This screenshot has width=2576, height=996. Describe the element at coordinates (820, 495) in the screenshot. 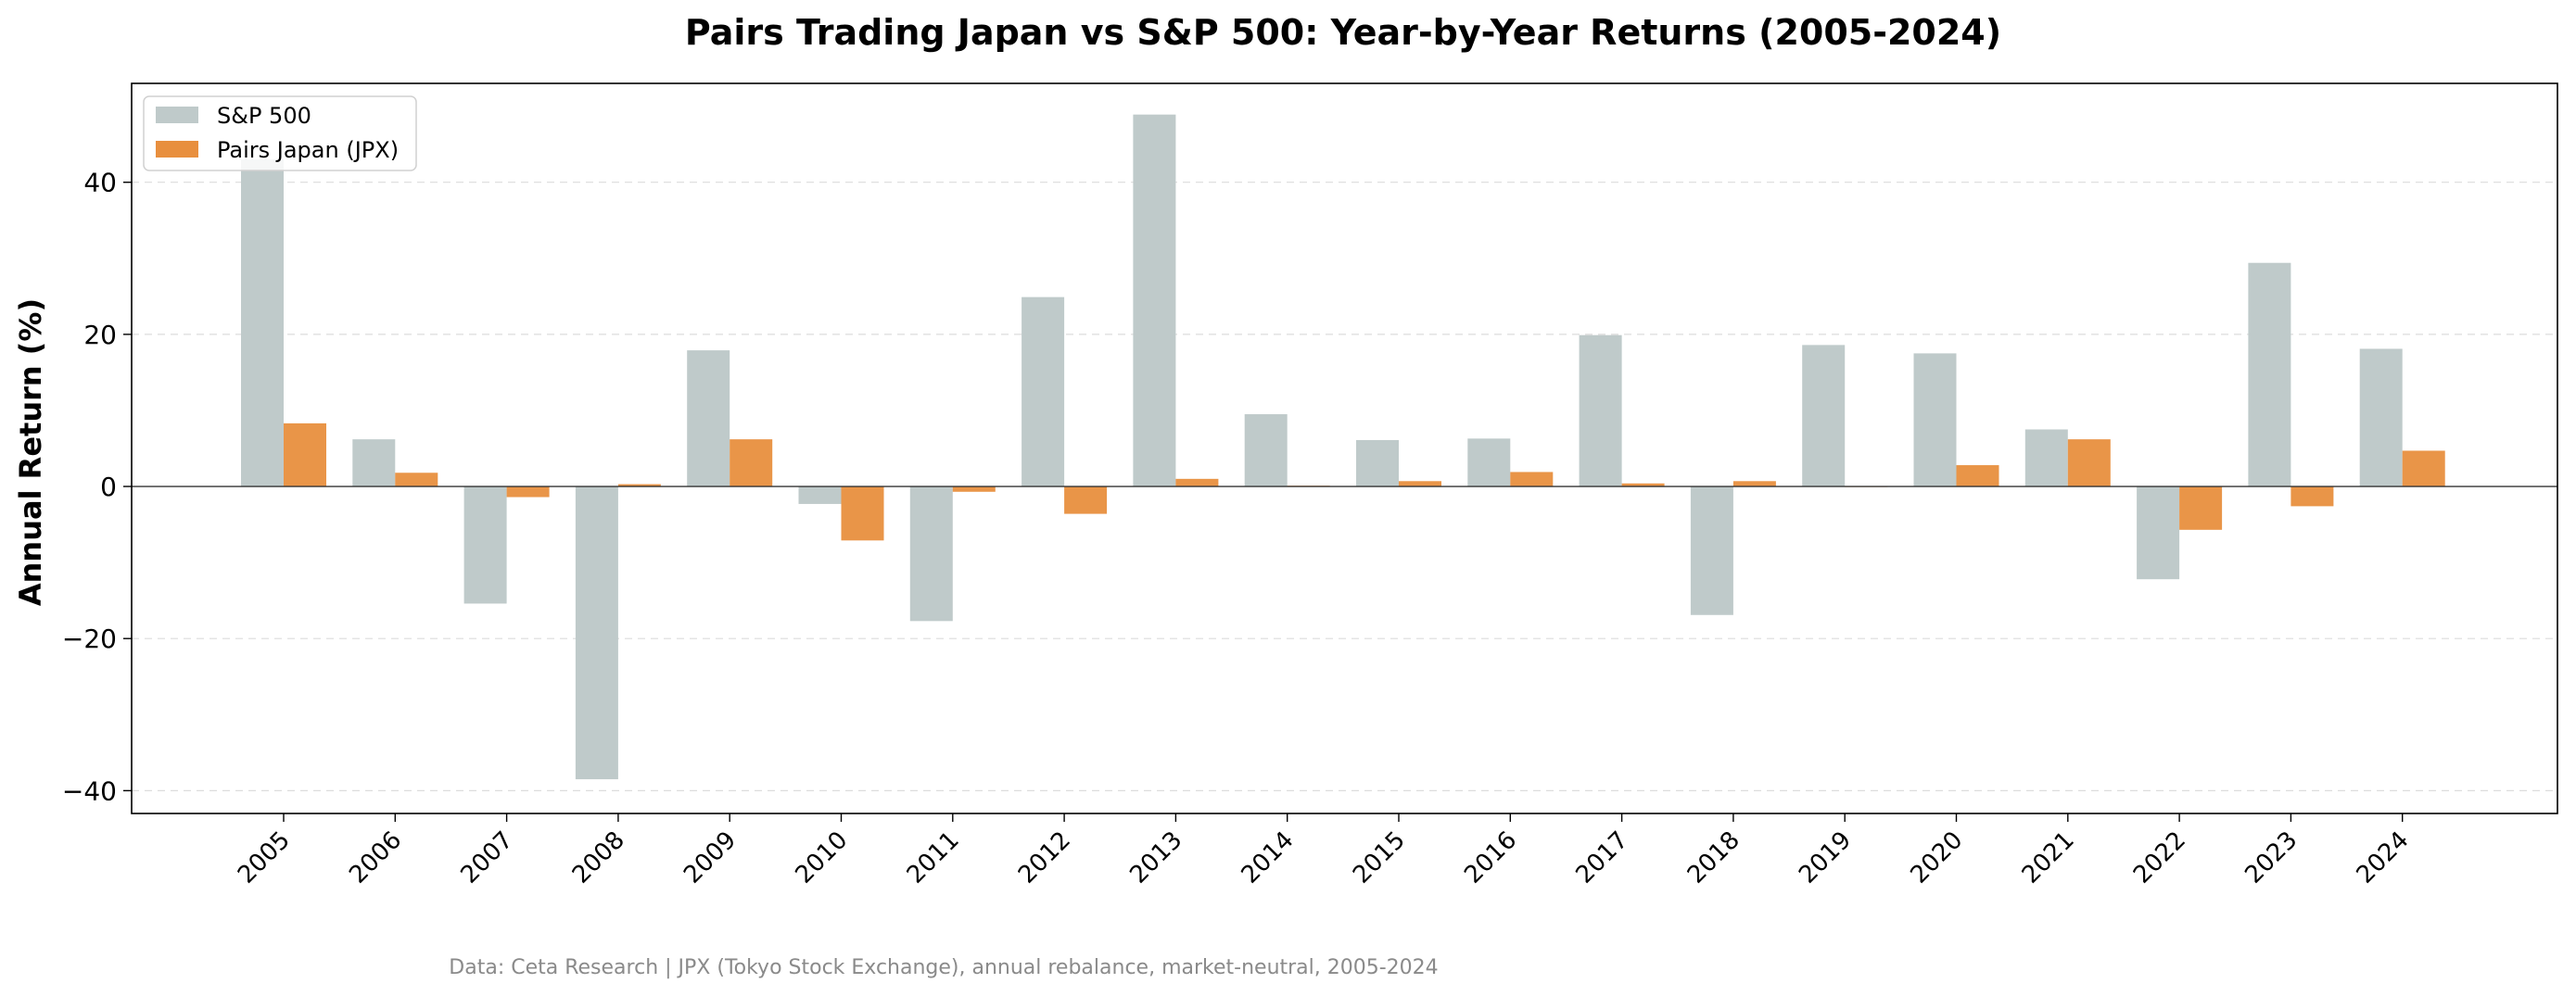

I see `bar-sp500-2010` at that location.